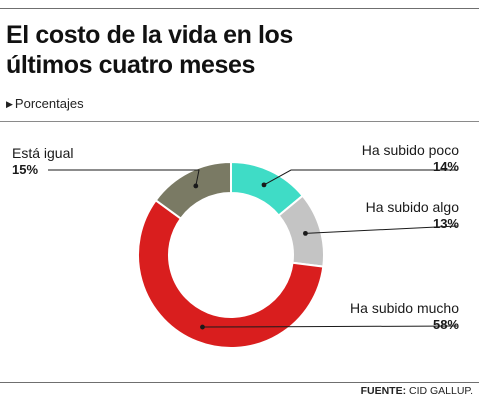 The height and width of the screenshot is (400, 479). I want to click on value-esta-igual: 15%, so click(25, 169).